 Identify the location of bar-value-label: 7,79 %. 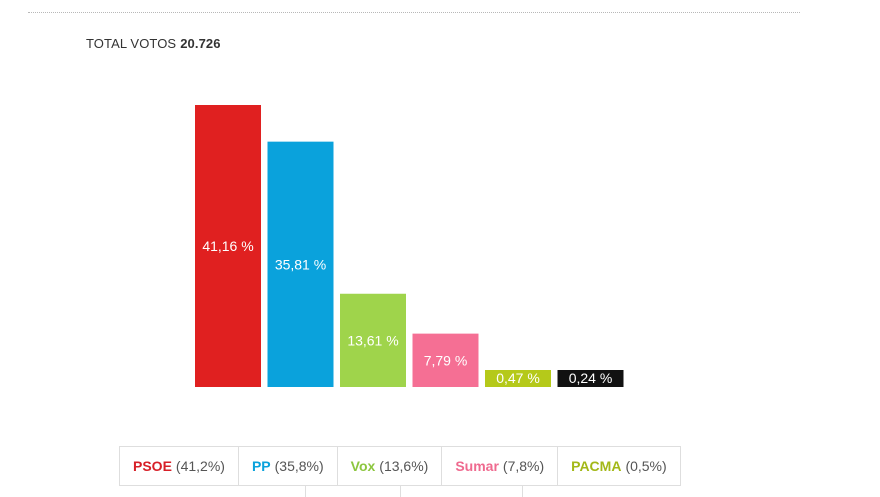
(446, 360).